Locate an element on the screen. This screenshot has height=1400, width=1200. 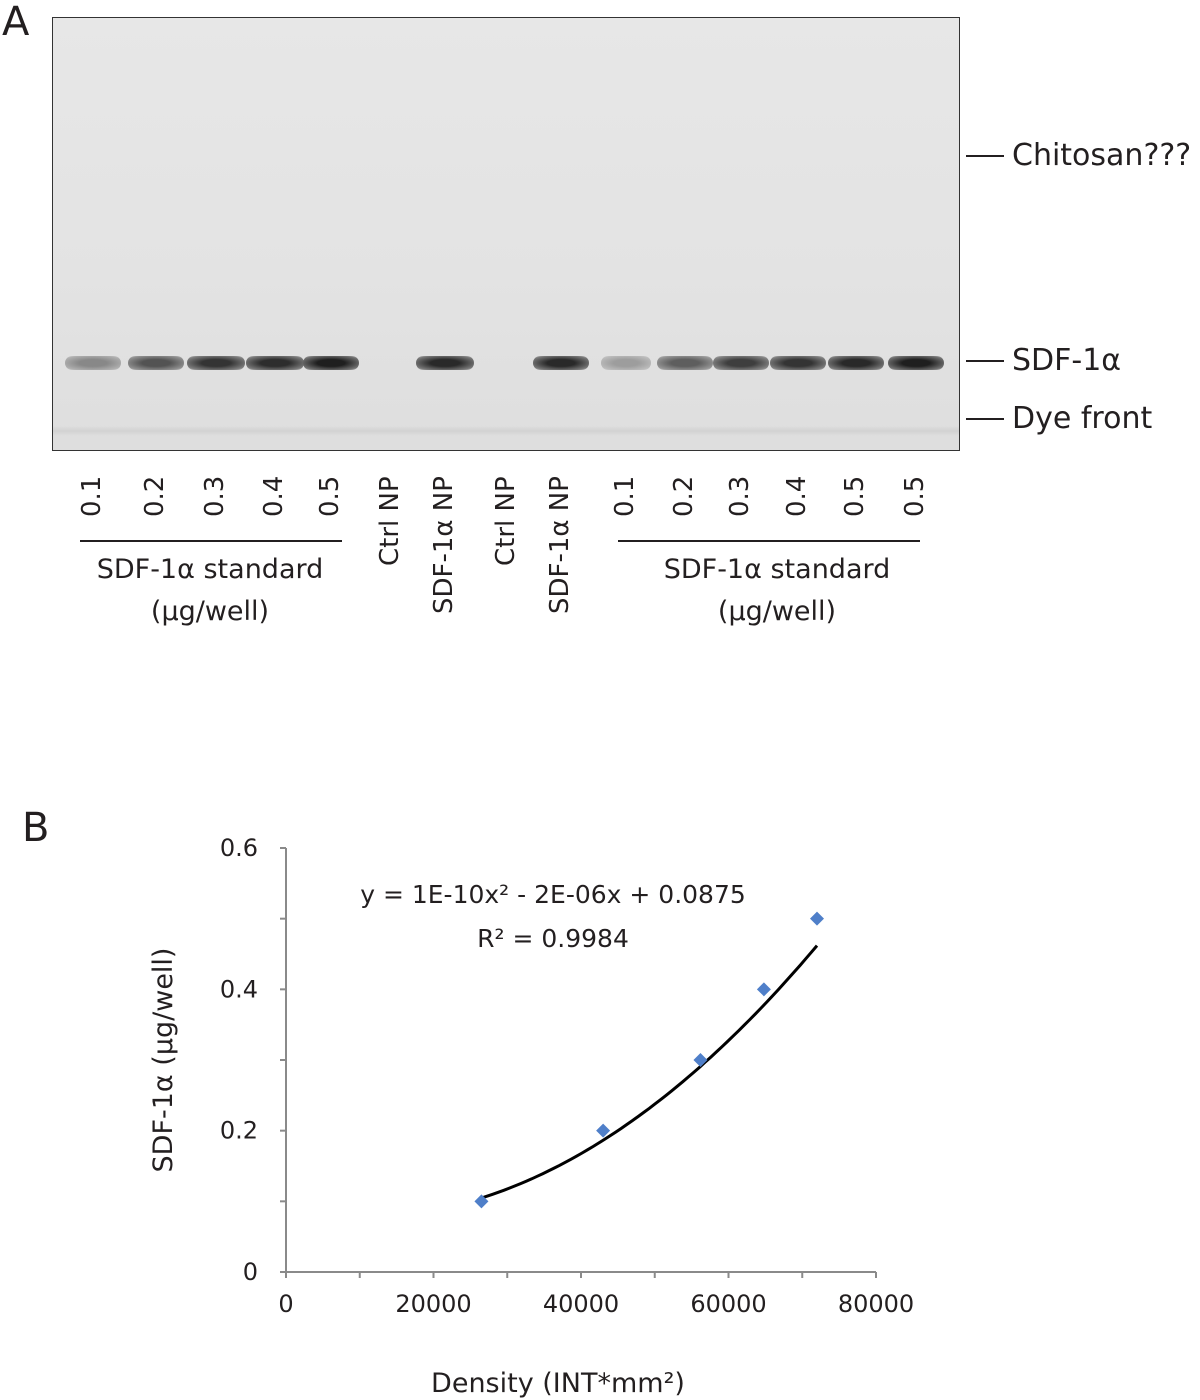
panel-b-letter: B is located at coordinates (36, 828).